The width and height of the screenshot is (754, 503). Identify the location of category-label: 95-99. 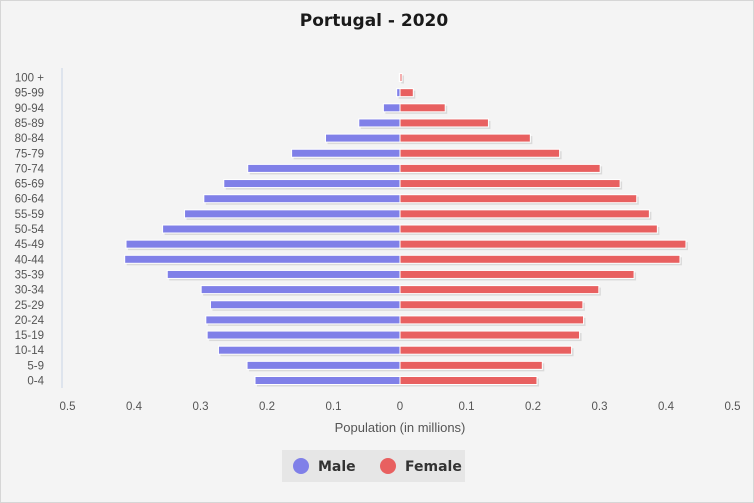
(29, 94).